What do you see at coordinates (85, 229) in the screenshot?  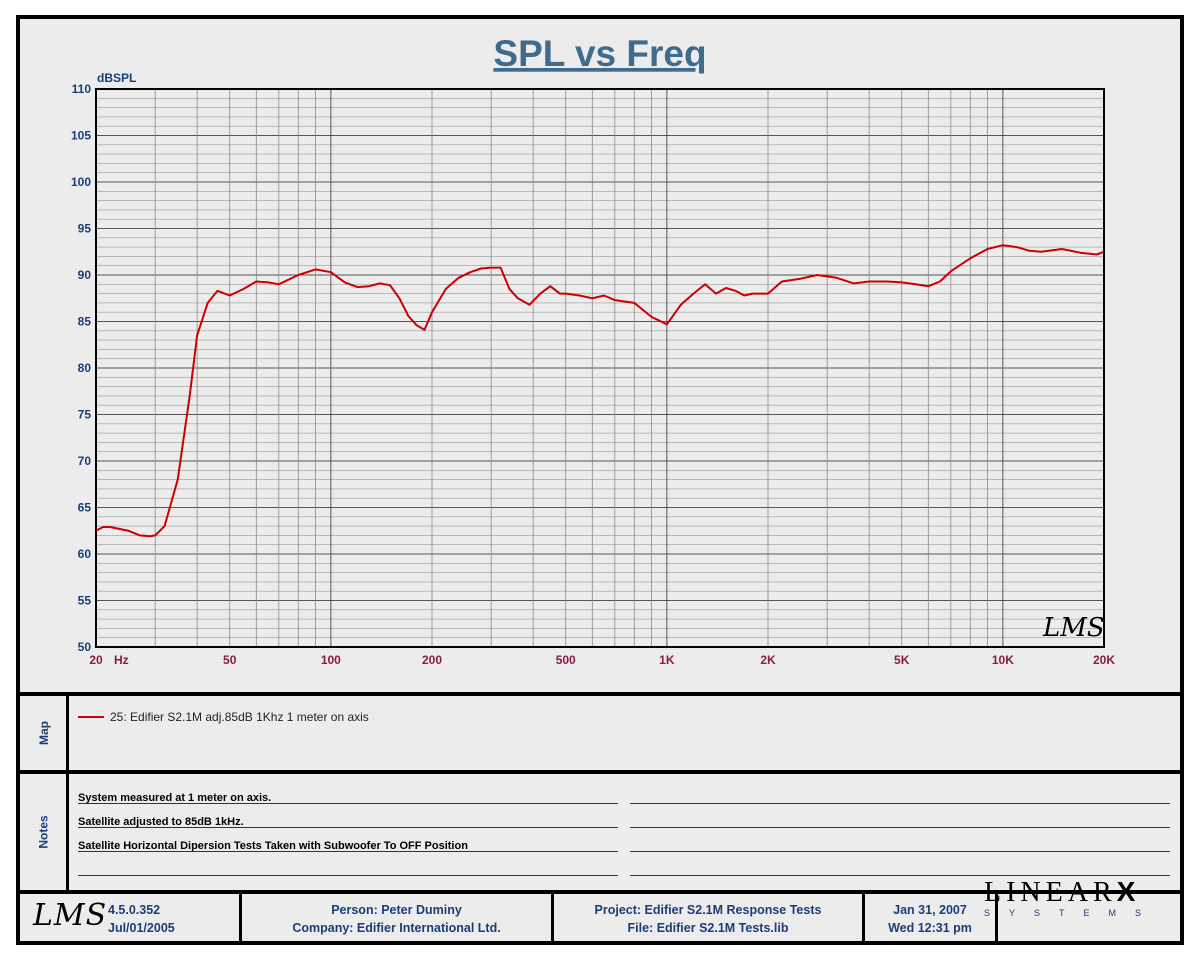 I see `y-tick-label: 95` at bounding box center [85, 229].